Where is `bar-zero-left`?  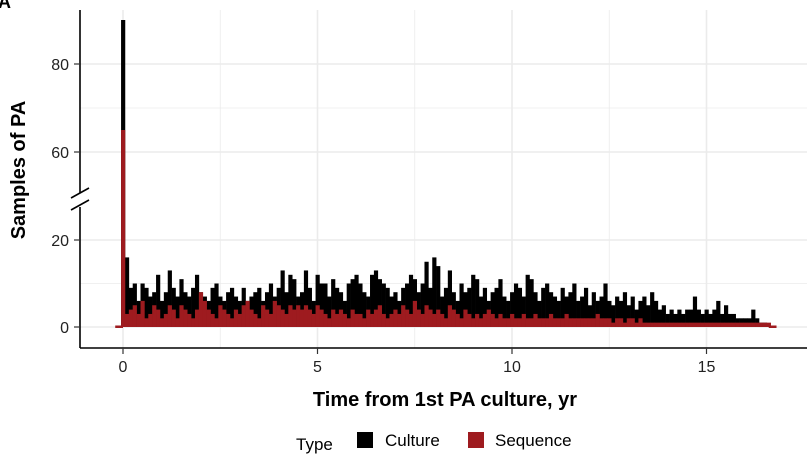
bar-zero-left is located at coordinates (119, 326).